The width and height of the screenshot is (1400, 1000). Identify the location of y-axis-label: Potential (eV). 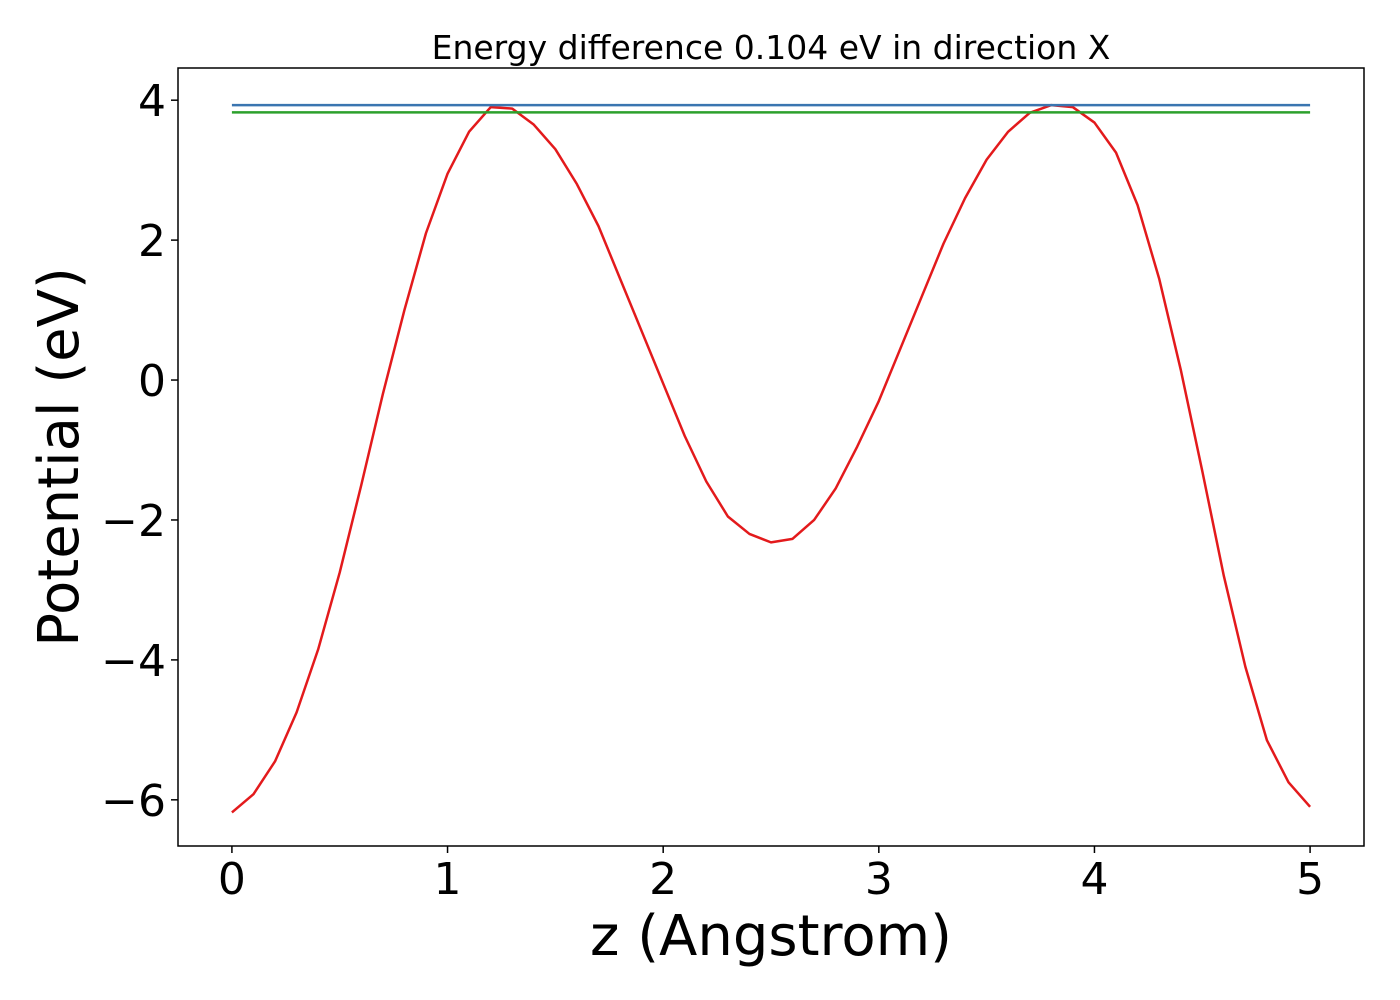
(59, 457).